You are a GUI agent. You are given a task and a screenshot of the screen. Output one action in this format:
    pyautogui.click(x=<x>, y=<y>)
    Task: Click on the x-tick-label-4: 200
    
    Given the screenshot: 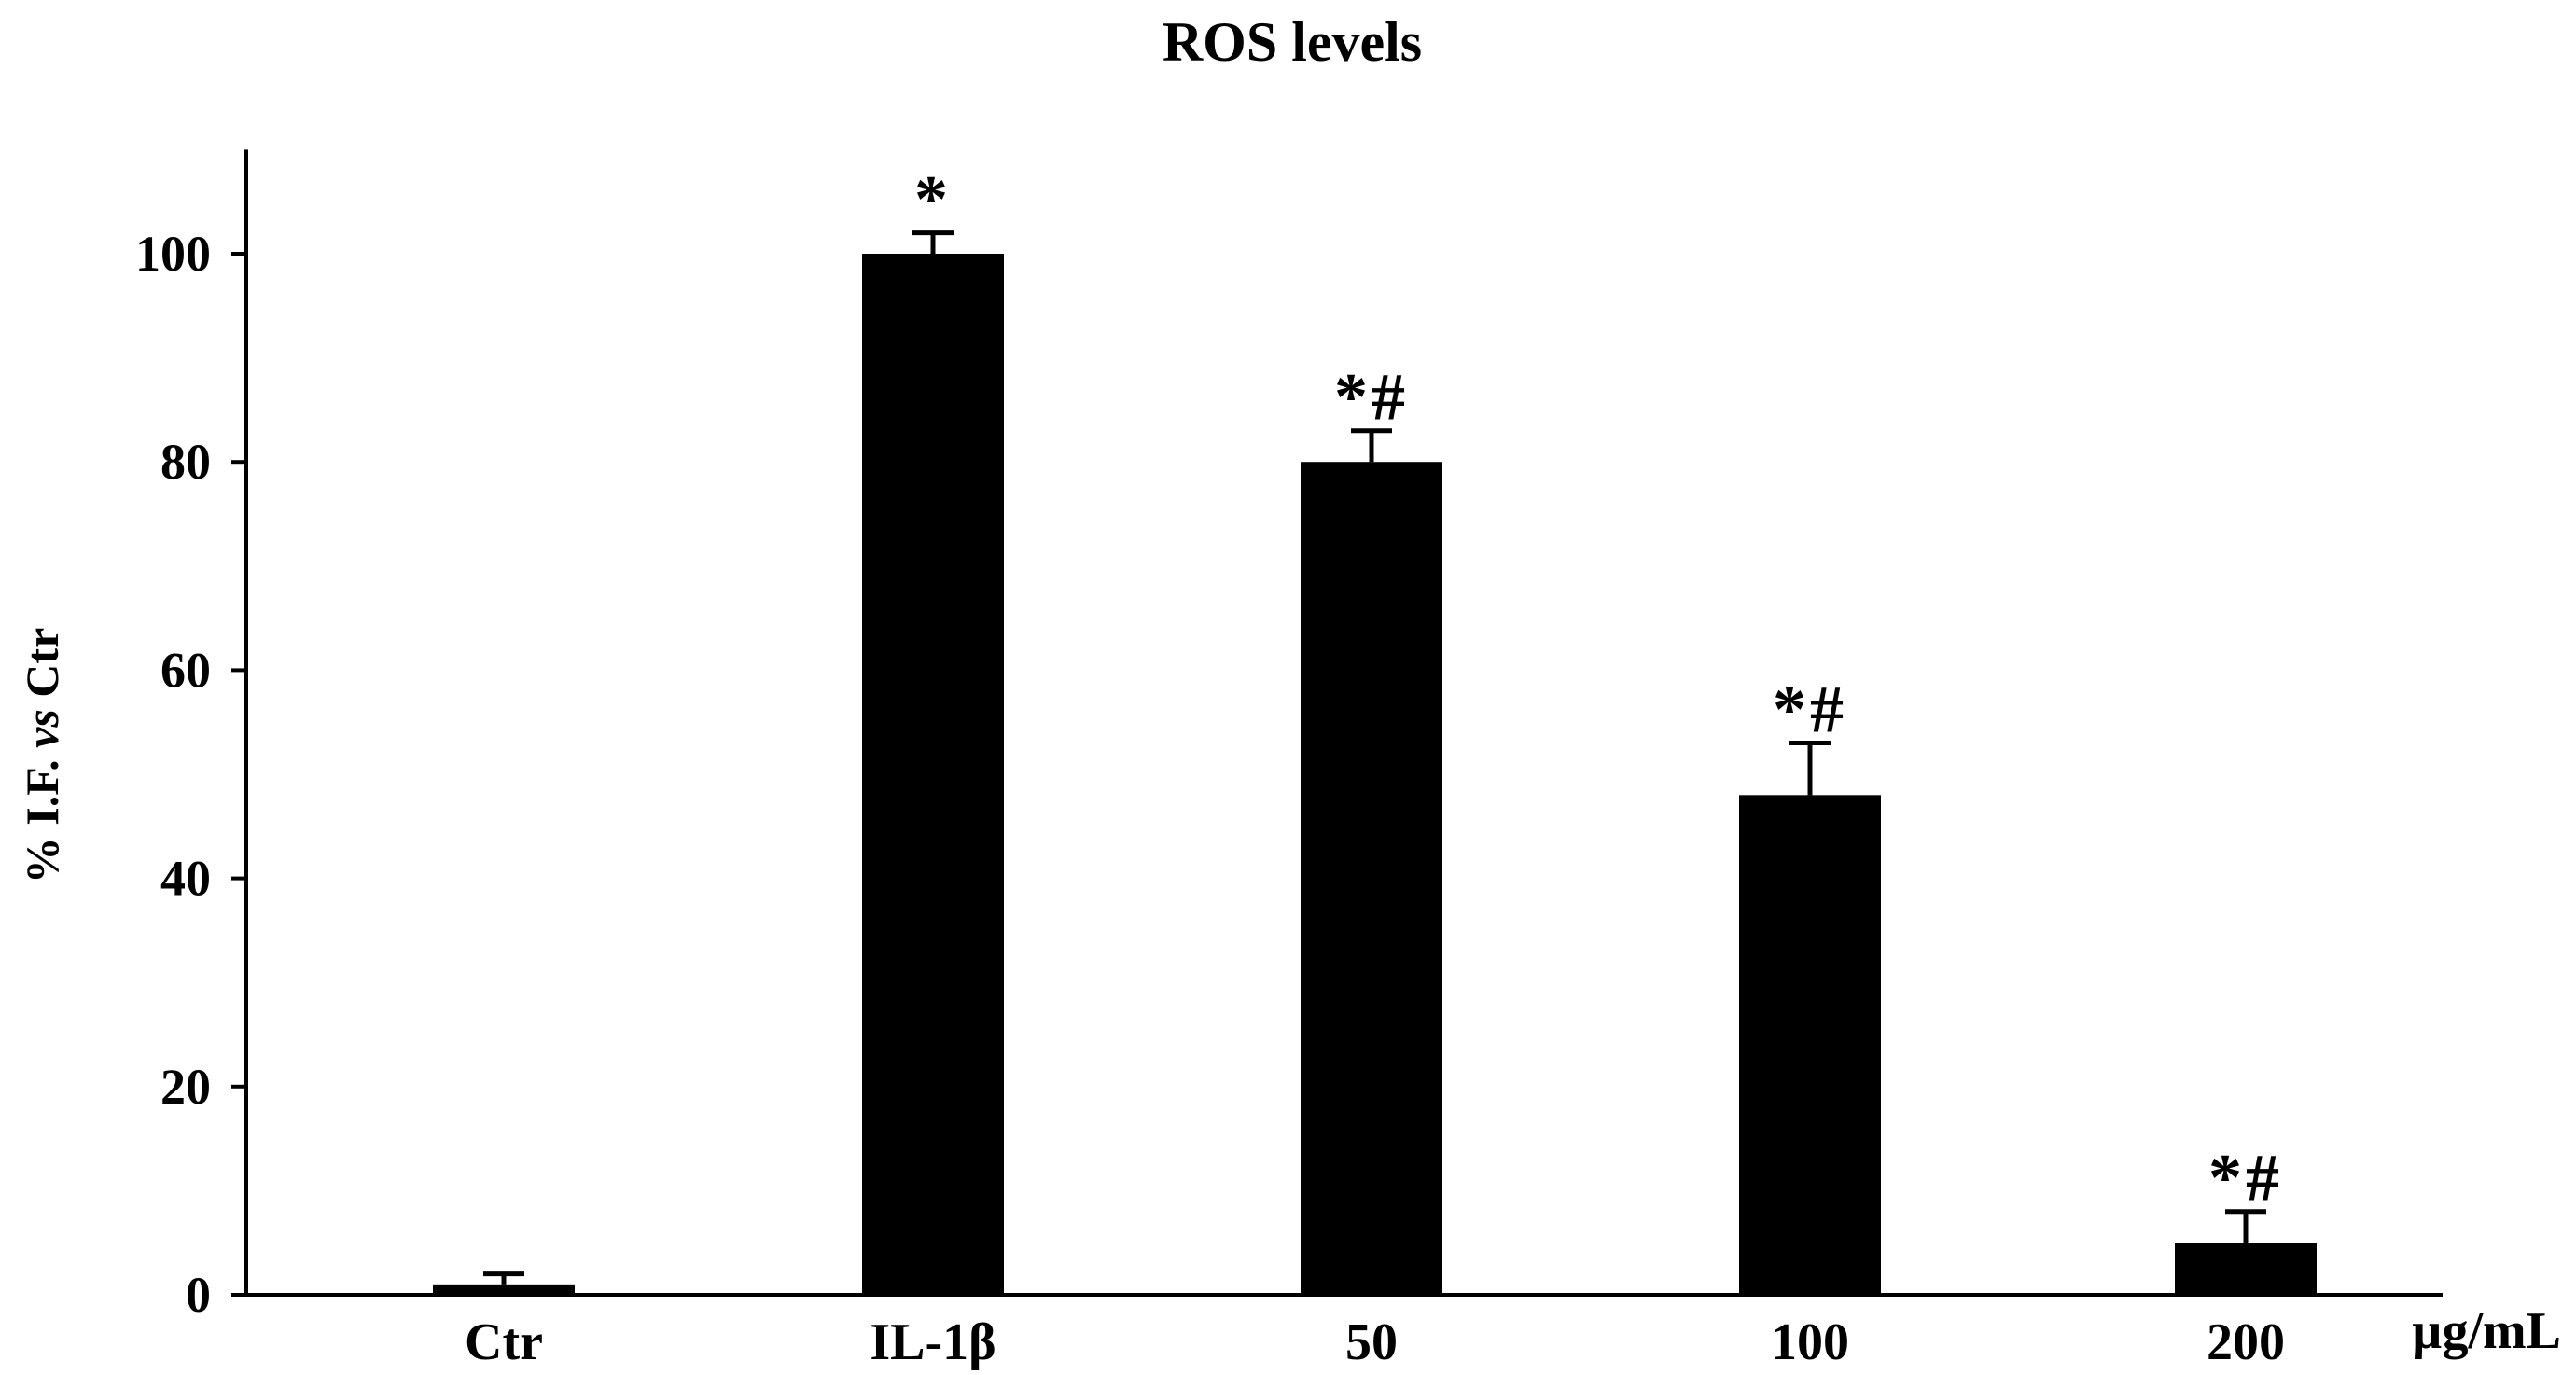 What is the action you would take?
    pyautogui.click(x=2246, y=1342)
    